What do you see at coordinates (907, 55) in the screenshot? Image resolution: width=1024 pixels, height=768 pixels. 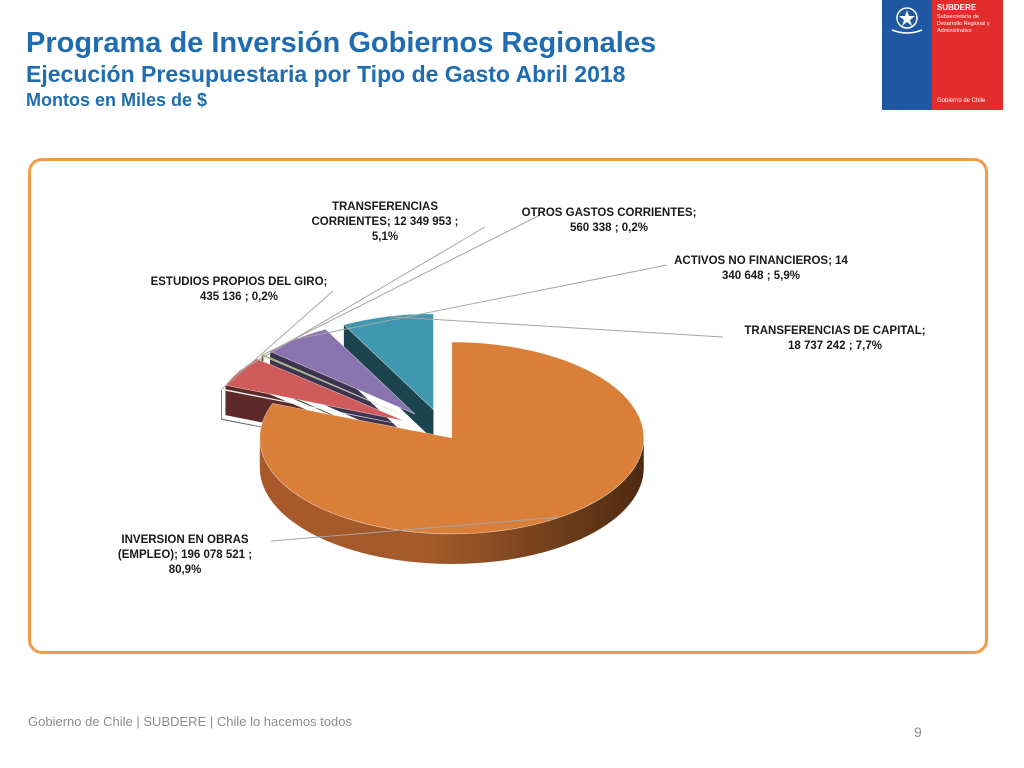 I see `logo-blue-band` at bounding box center [907, 55].